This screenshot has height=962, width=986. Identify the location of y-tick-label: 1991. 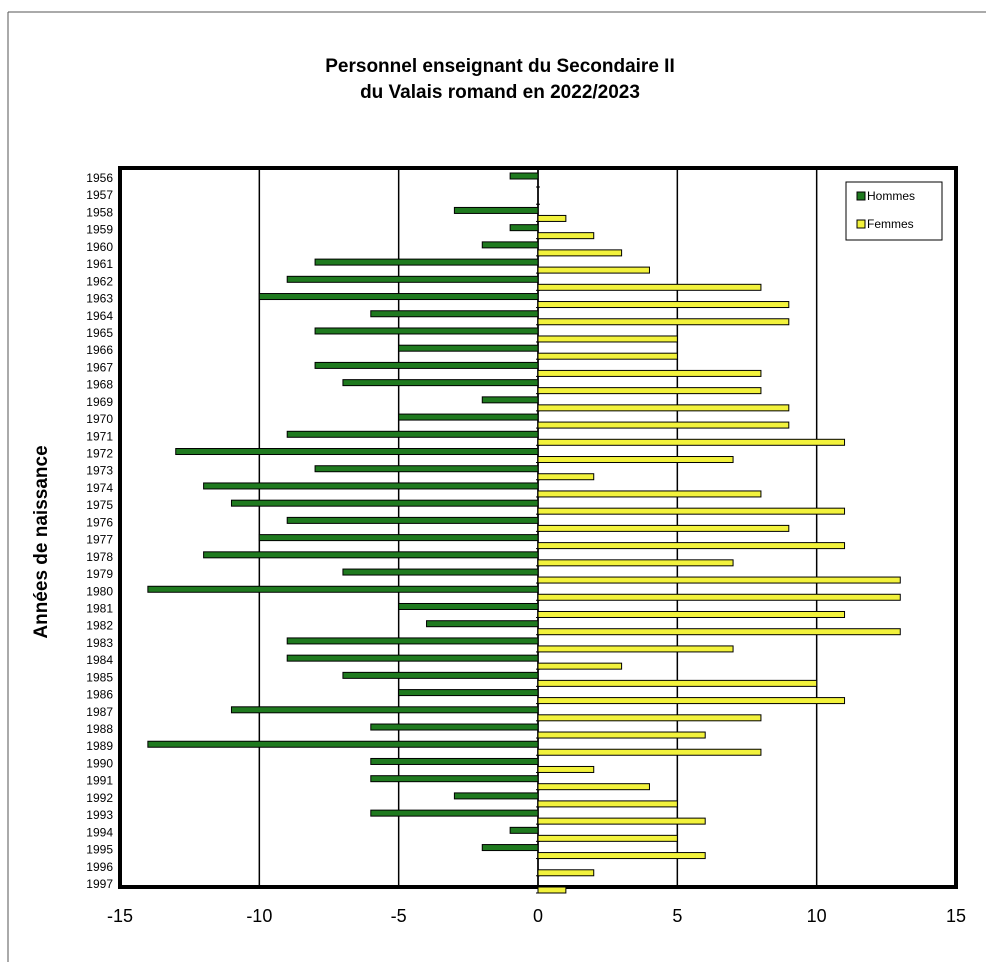
(99, 781).